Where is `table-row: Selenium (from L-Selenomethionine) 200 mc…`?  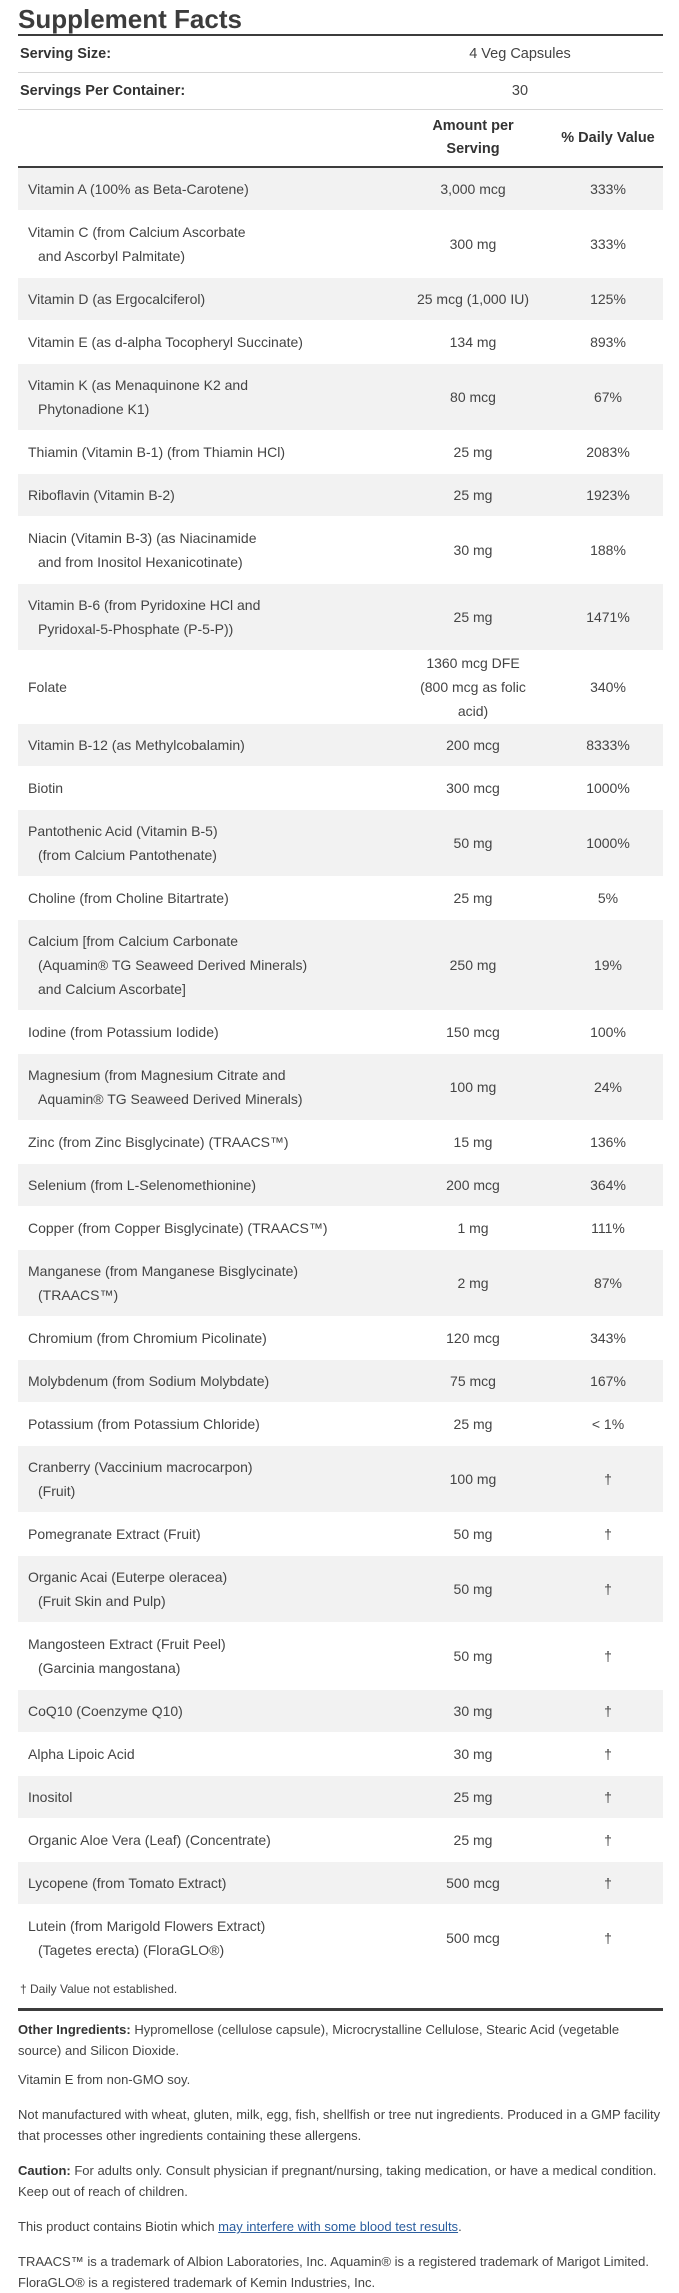 table-row: Selenium (from L-Selenomethionine) 200 mc… is located at coordinates (340, 1185).